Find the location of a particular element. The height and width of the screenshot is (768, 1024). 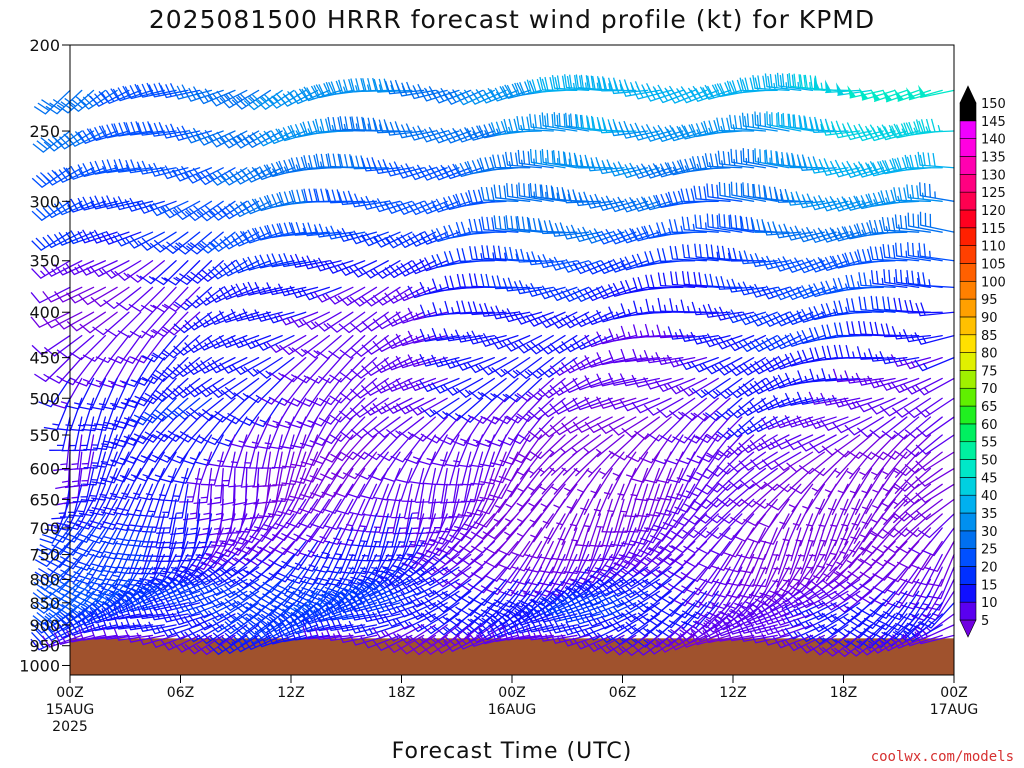

barb-flag is located at coordinates (839, 89).